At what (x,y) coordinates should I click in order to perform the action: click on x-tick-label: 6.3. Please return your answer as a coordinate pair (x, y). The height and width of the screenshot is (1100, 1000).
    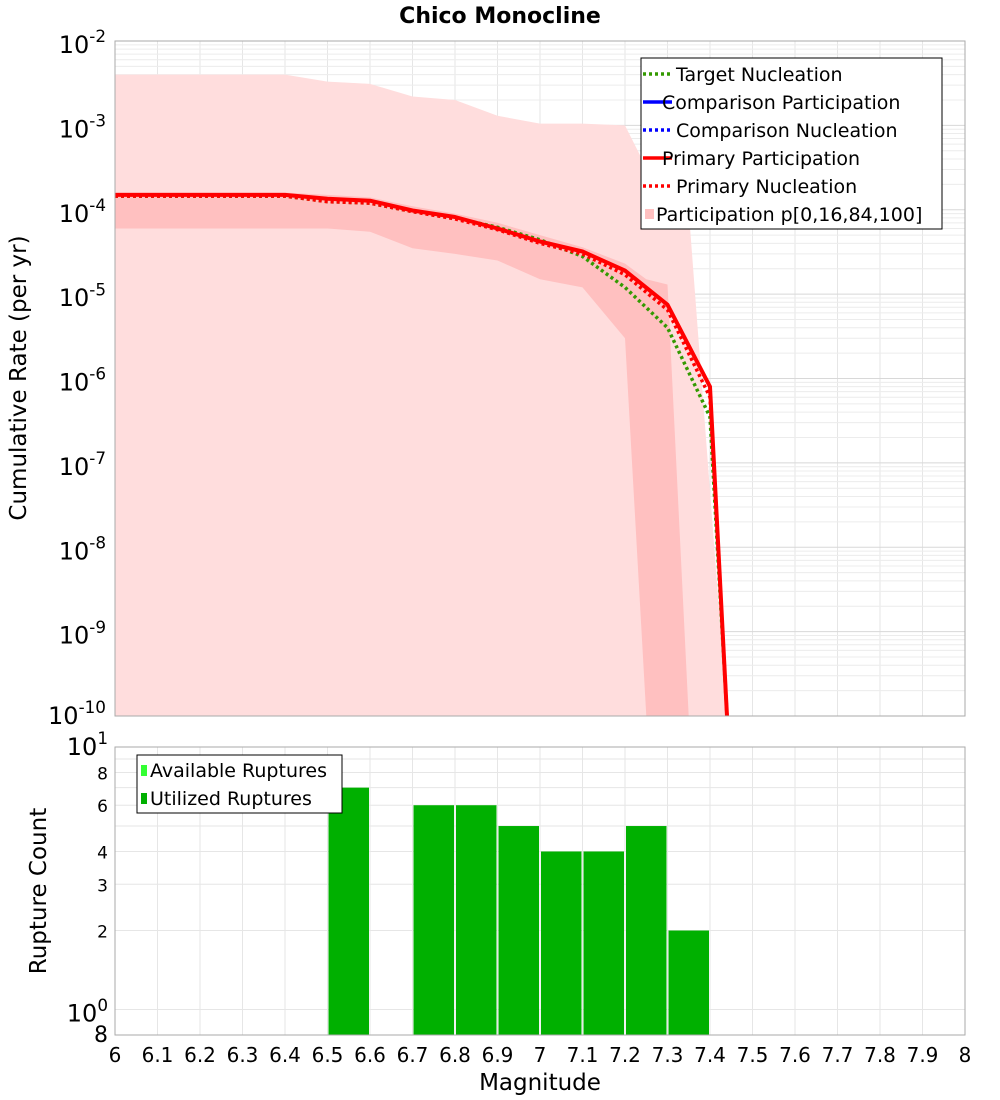
    Looking at the image, I should click on (243, 1055).